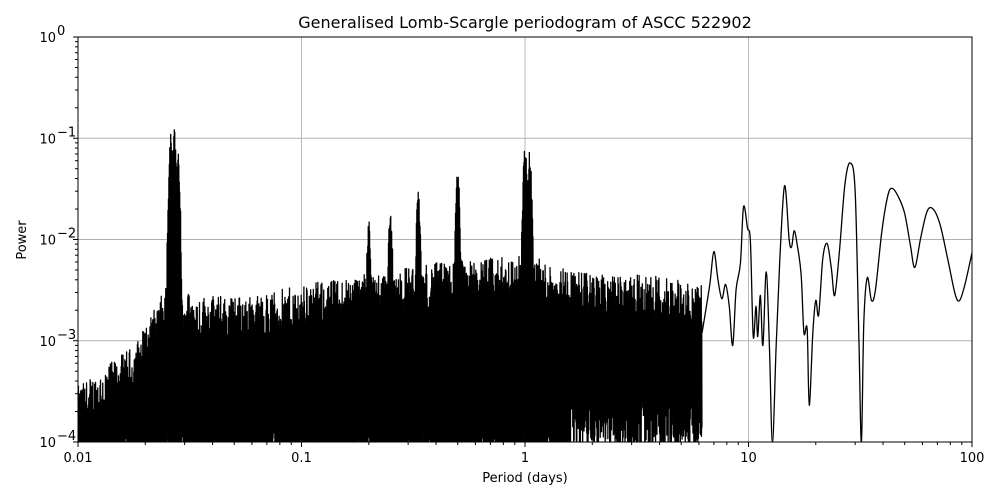  Describe the element at coordinates (301, 458) in the screenshot. I see `x-tick-label: 0.1` at that location.